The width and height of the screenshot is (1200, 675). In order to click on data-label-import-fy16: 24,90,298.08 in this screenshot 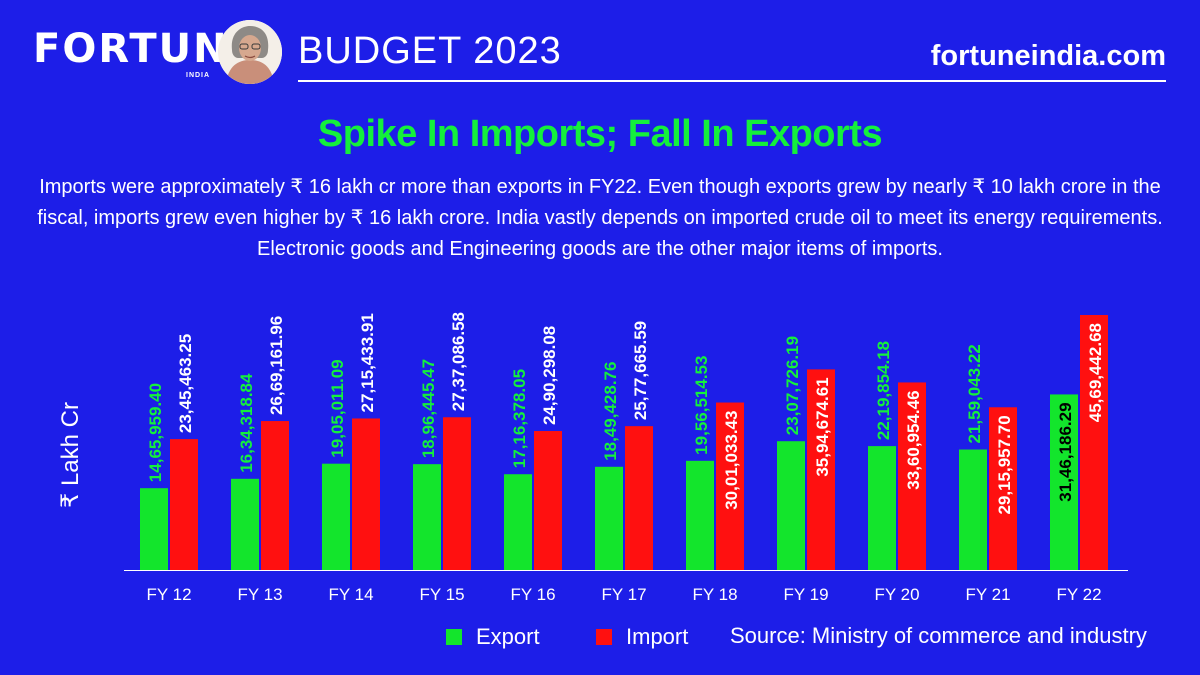, I will do `click(549, 375)`.